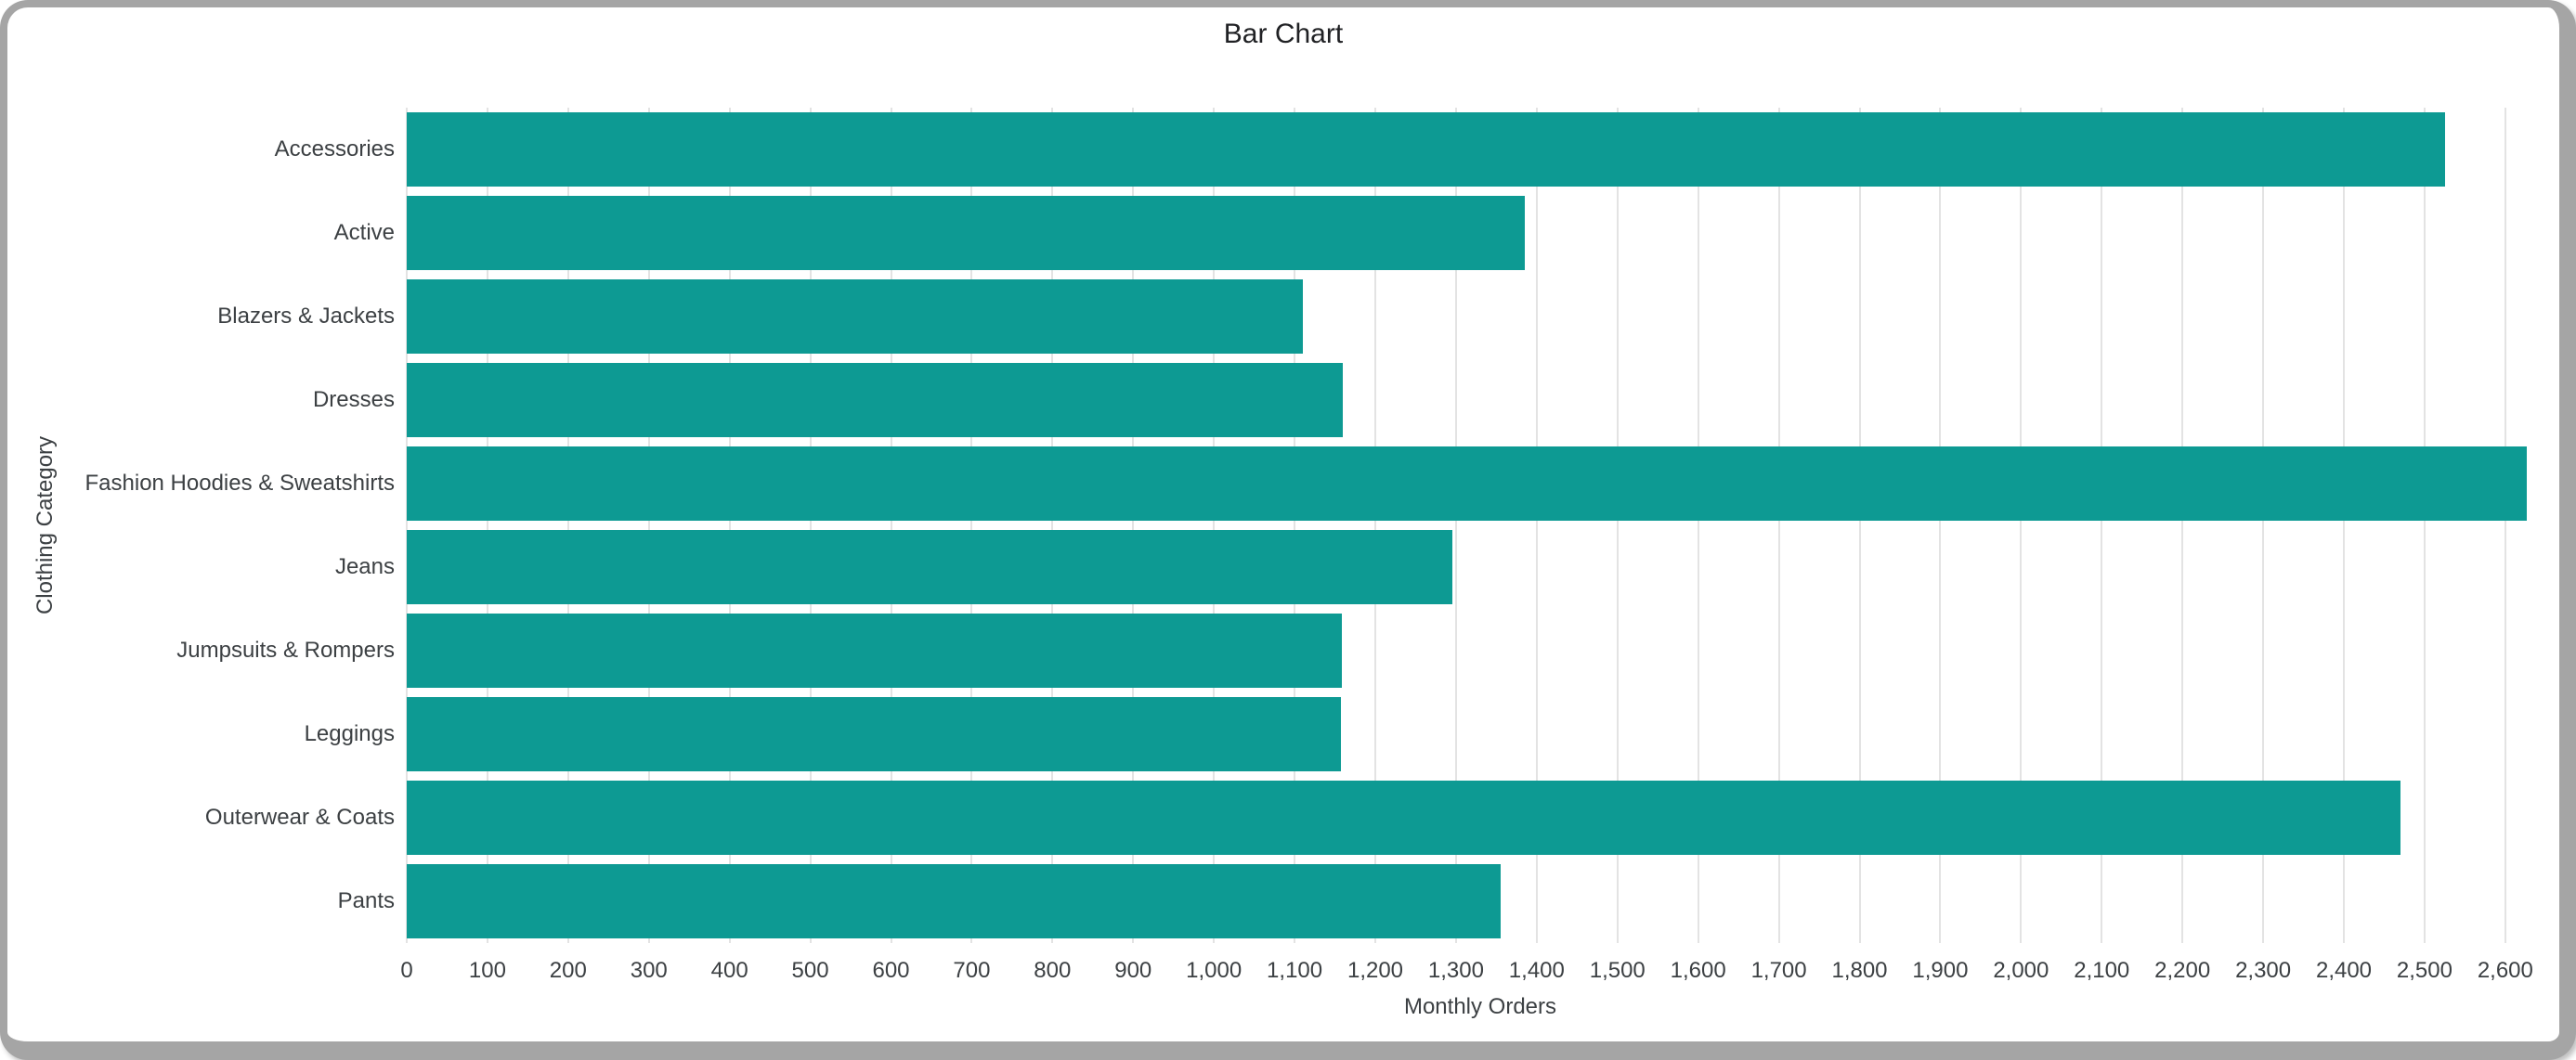 The width and height of the screenshot is (2576, 1060). I want to click on bar-jumpsuits-rompers, so click(875, 651).